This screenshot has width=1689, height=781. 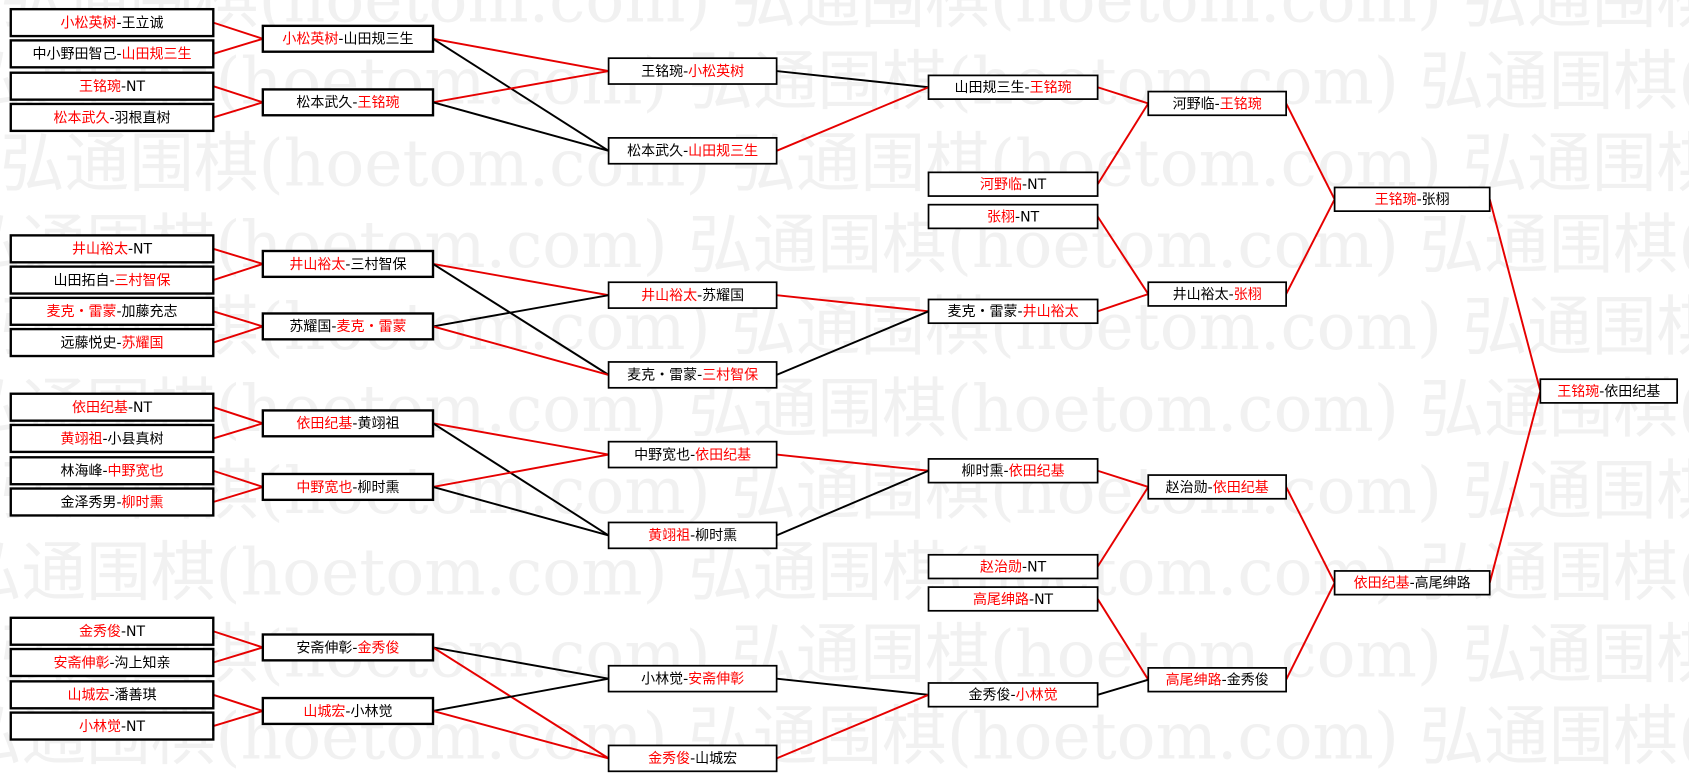 I want to click on match-box: 山城宏-潘善琪, so click(x=112, y=695).